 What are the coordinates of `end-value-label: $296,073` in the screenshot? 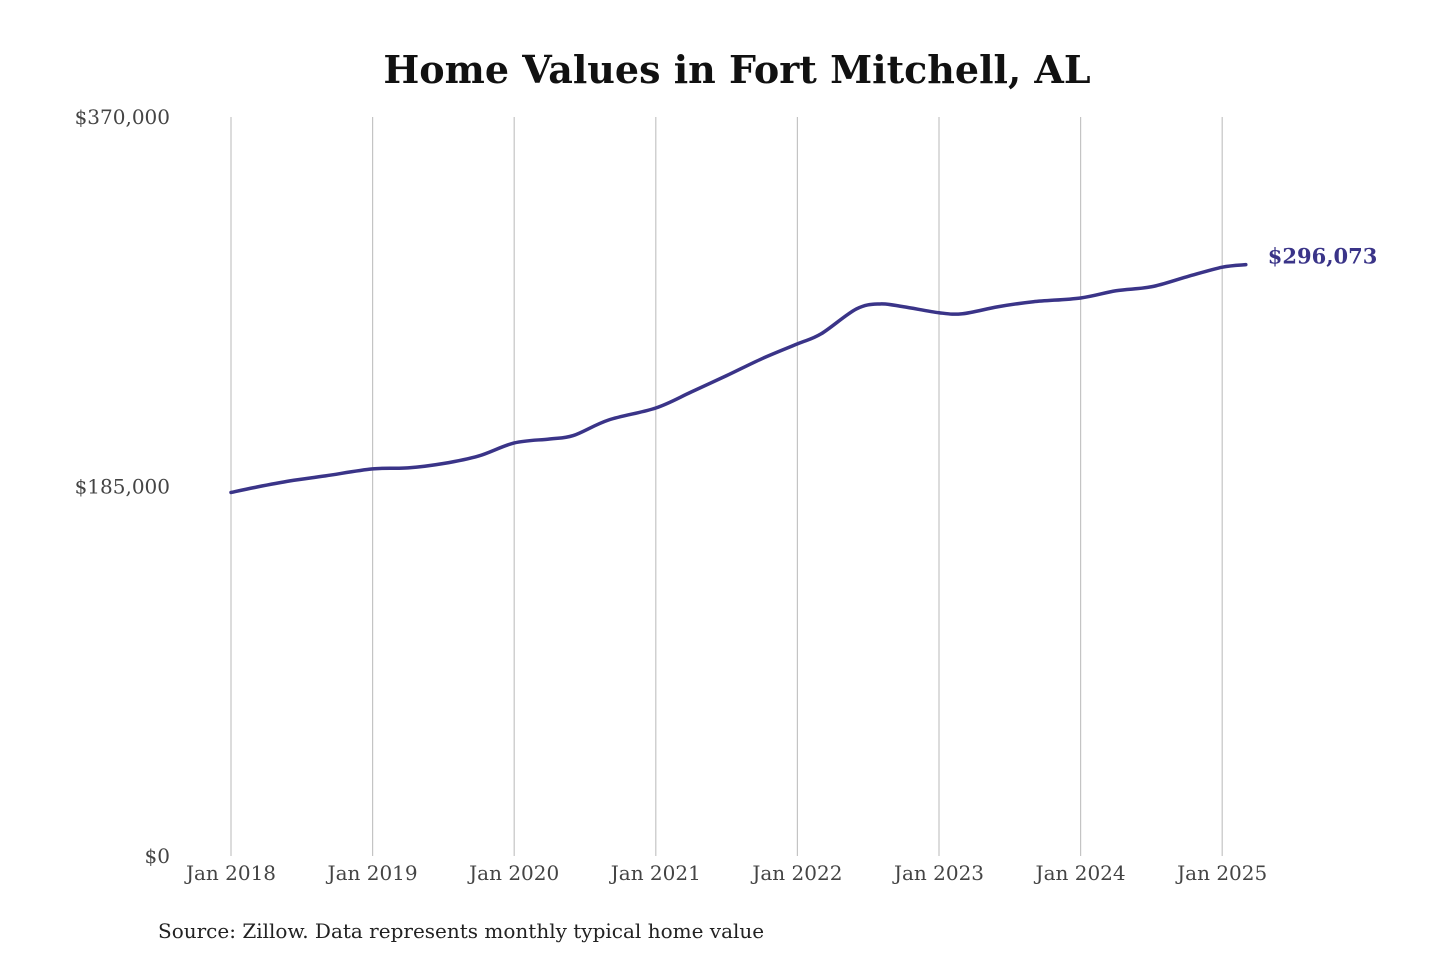 It's located at (1323, 256).